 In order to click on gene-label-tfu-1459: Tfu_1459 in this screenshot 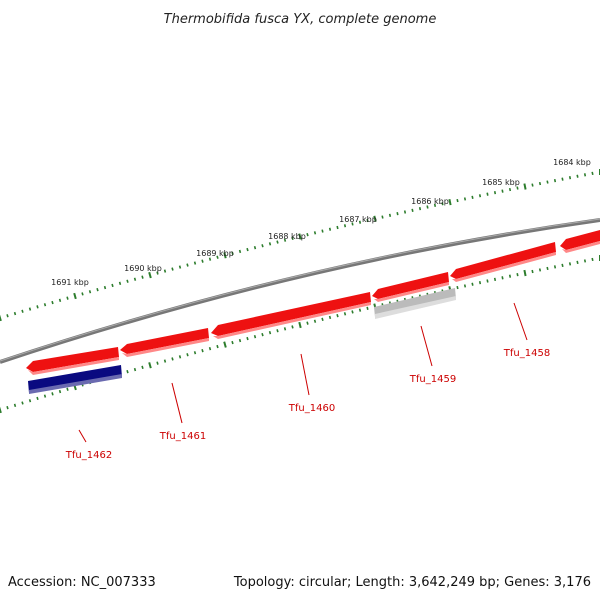, I will do `click(432, 379)`.